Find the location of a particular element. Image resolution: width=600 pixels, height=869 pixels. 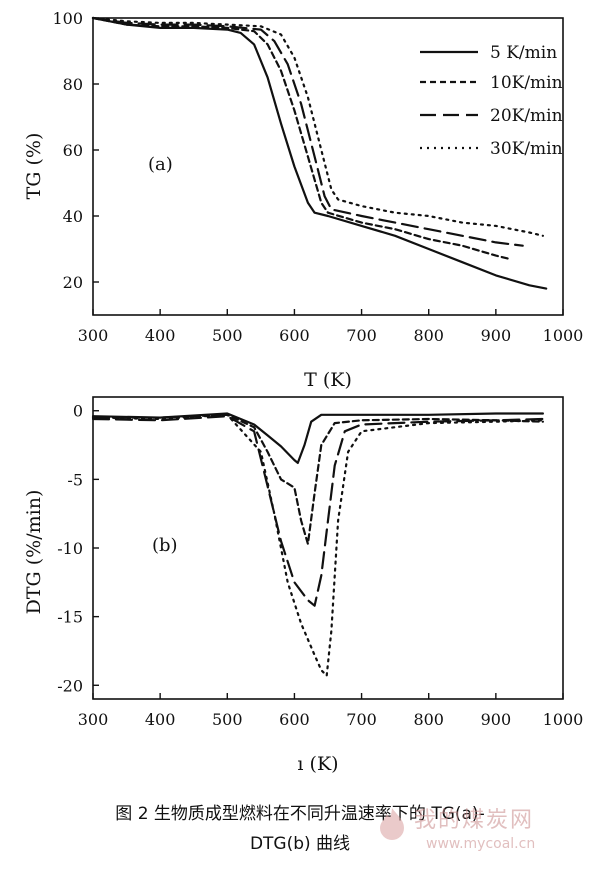

panel-b-xlabel: ı (K) is located at coordinates (317, 764).